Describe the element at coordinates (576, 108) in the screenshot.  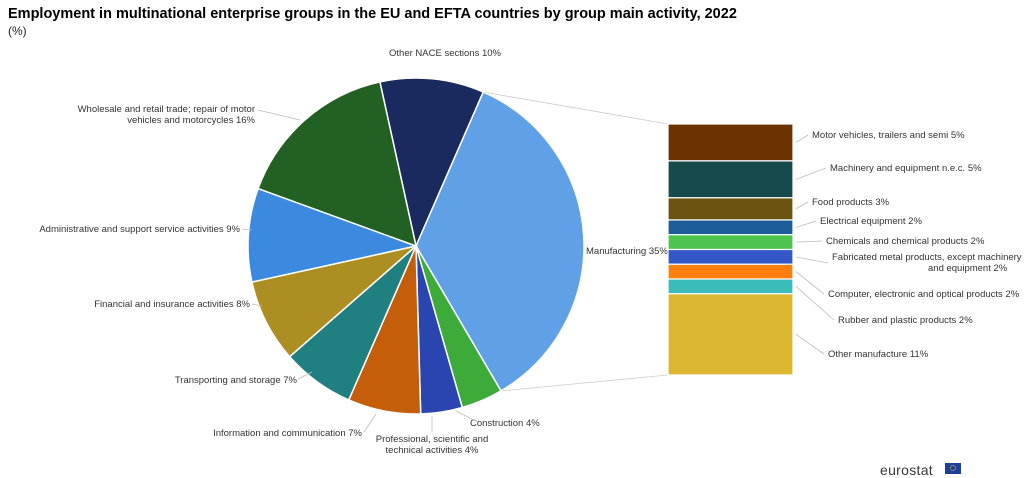
I see `connector-line-top` at that location.